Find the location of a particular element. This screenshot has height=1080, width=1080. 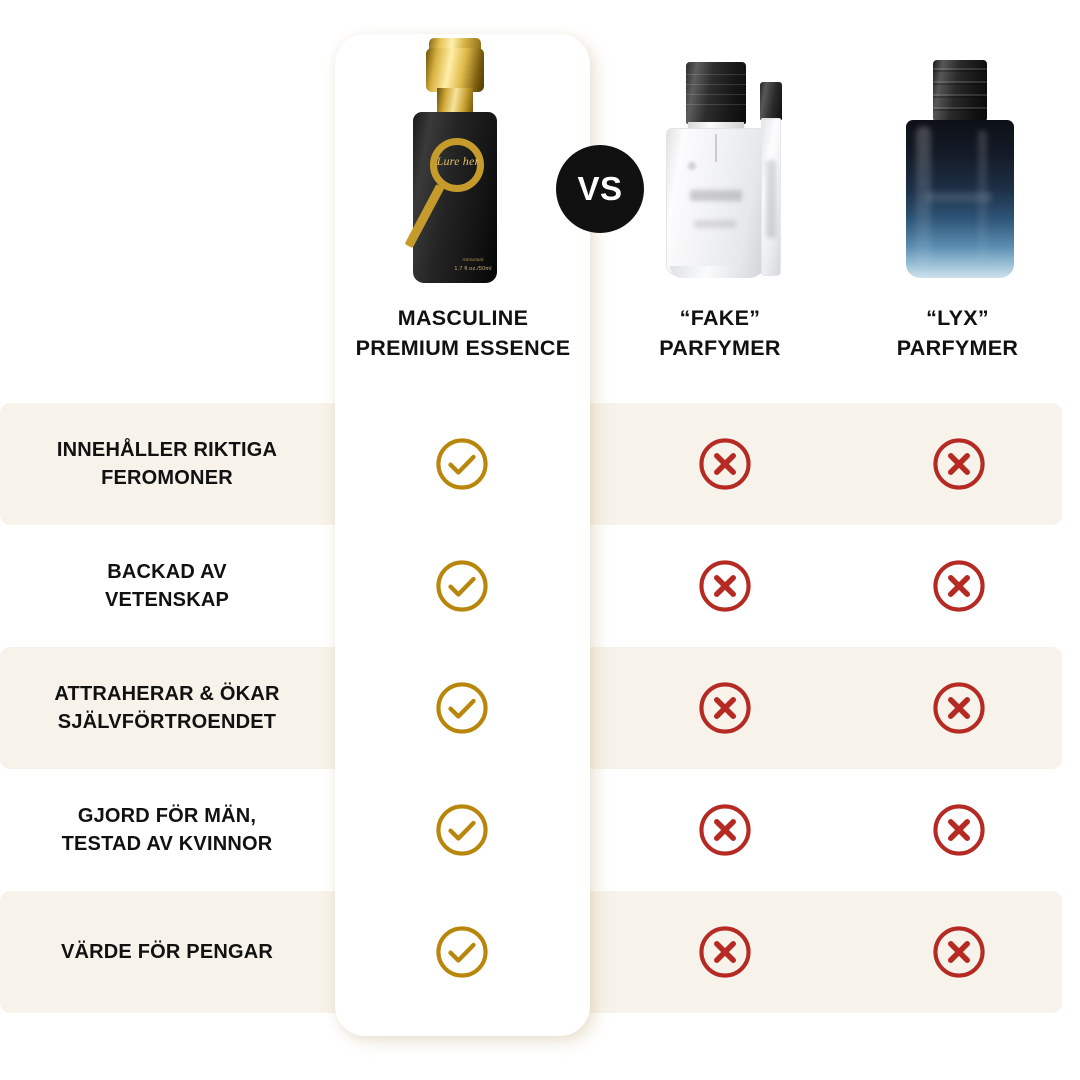

row-label: GJORD FÖR MÄN, TESTAD AV KVINNOR is located at coordinates (167, 830).